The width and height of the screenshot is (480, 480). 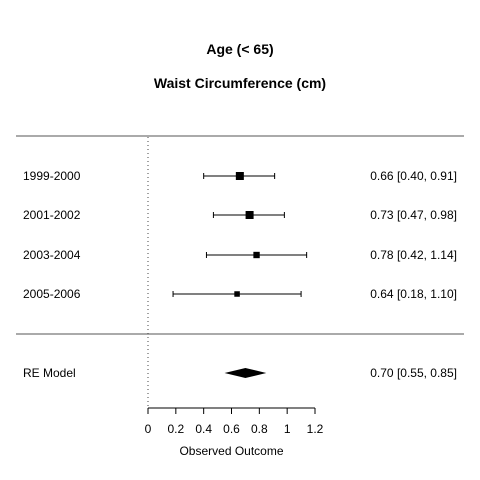 I want to click on ci-text: 0.73 [0.47, 0.98], so click(x=413, y=215).